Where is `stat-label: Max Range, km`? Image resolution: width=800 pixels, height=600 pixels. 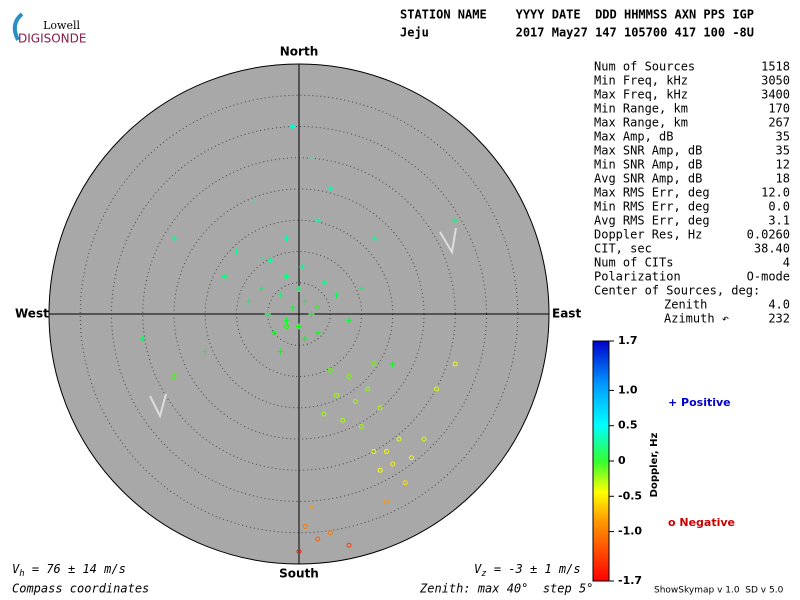
stat-label: Max Range, km is located at coordinates (641, 123).